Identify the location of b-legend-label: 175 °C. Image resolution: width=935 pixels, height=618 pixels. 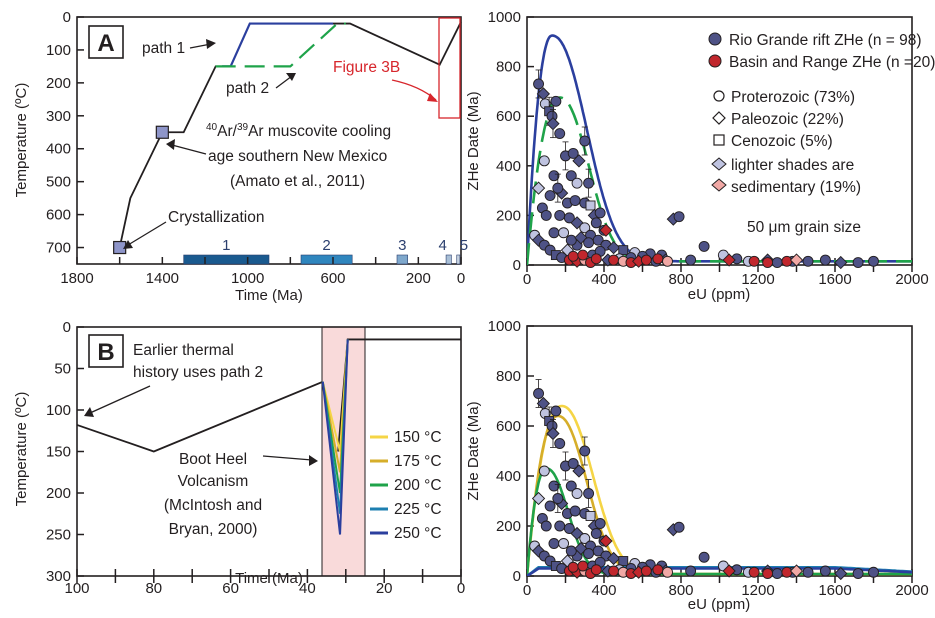
(418, 461).